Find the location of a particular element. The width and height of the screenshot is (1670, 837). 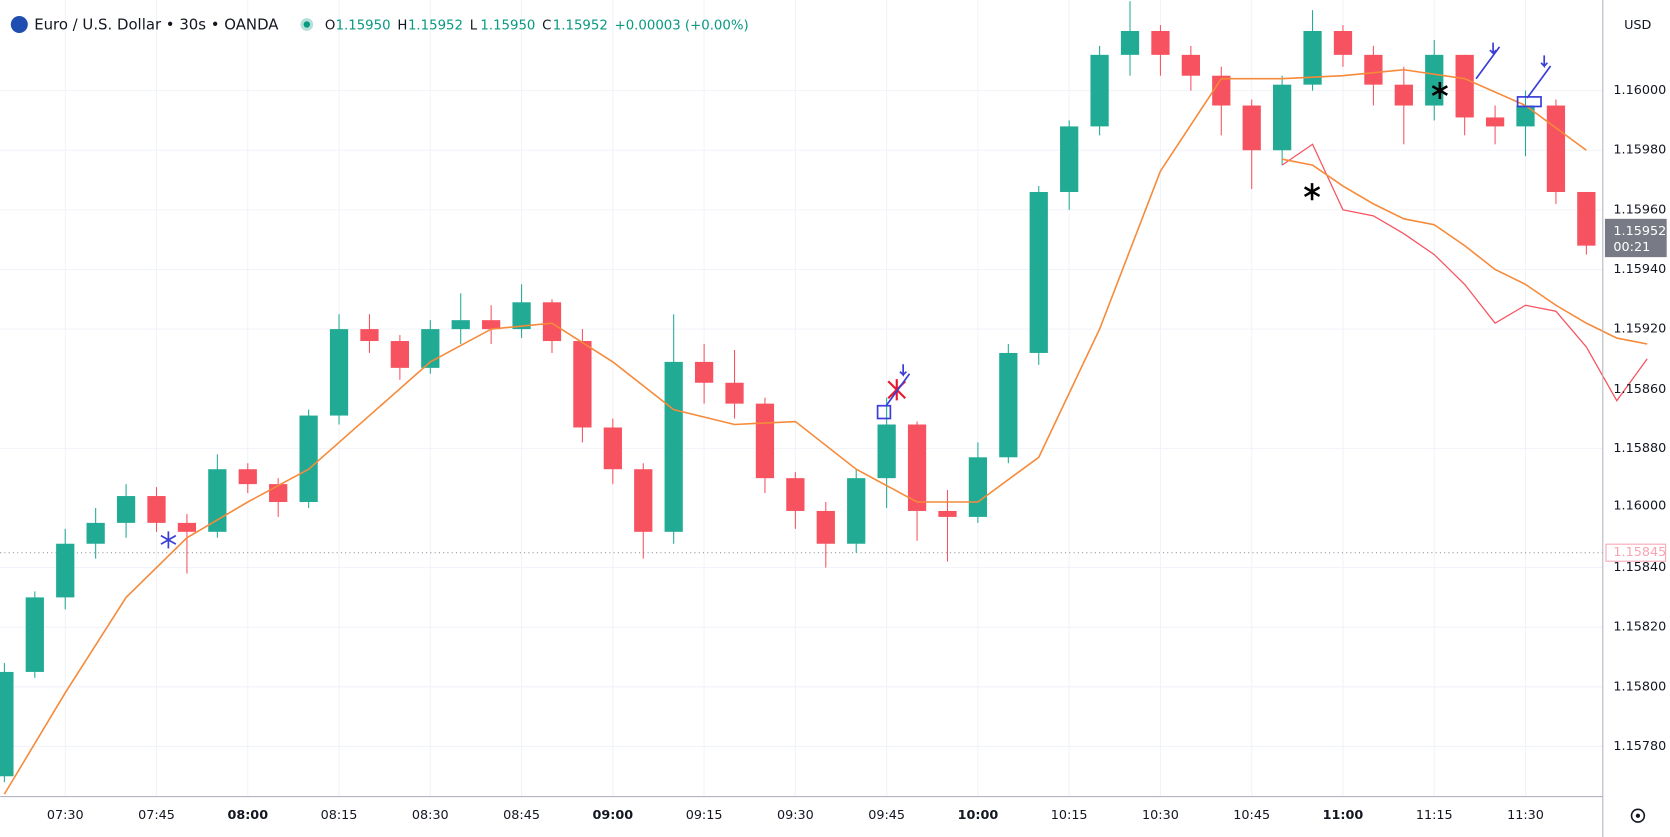

x-tick-label: 11:00 is located at coordinates (1343, 815).